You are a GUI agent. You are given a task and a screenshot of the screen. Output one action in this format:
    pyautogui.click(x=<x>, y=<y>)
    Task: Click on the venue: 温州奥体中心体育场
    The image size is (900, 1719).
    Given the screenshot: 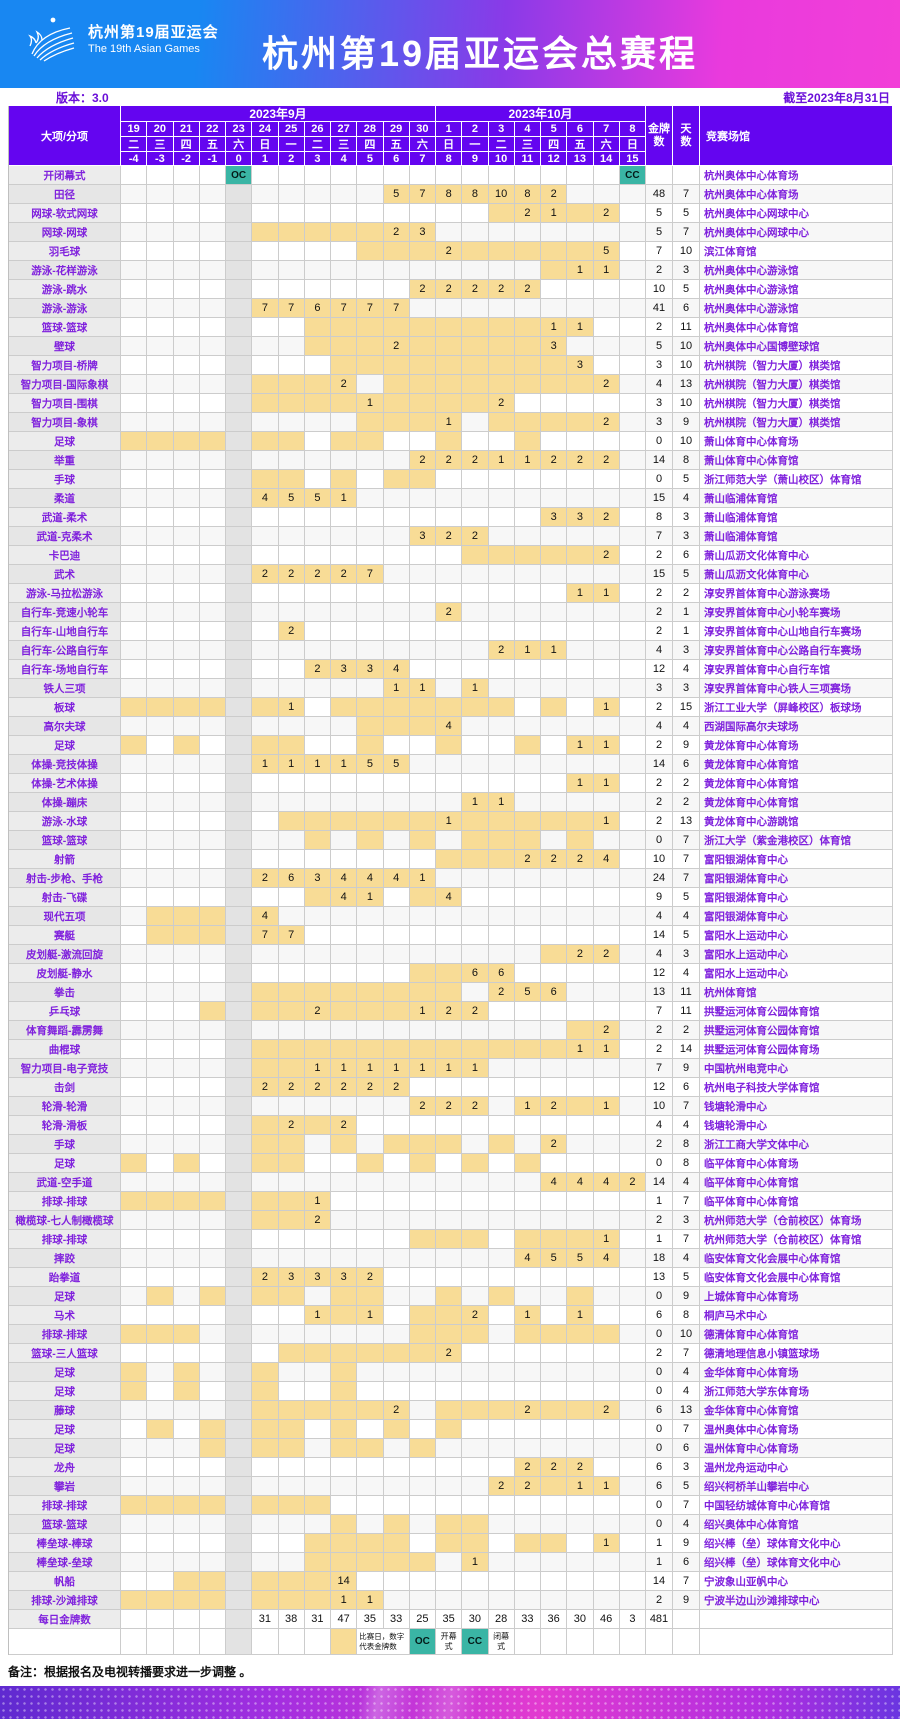 What is the action you would take?
    pyautogui.click(x=796, y=1429)
    